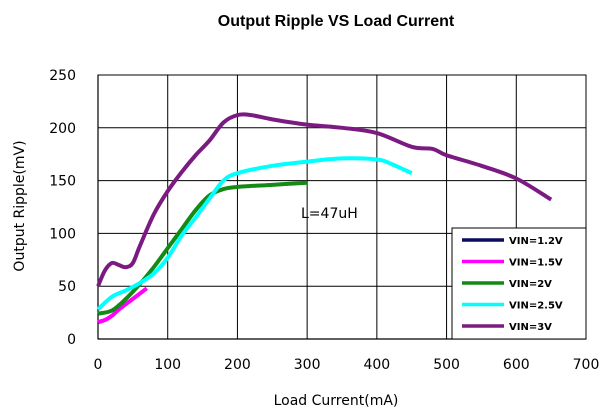 The image size is (603, 416). Describe the element at coordinates (329, 214) in the screenshot. I see `inductance-annotation: L=47uH` at that location.